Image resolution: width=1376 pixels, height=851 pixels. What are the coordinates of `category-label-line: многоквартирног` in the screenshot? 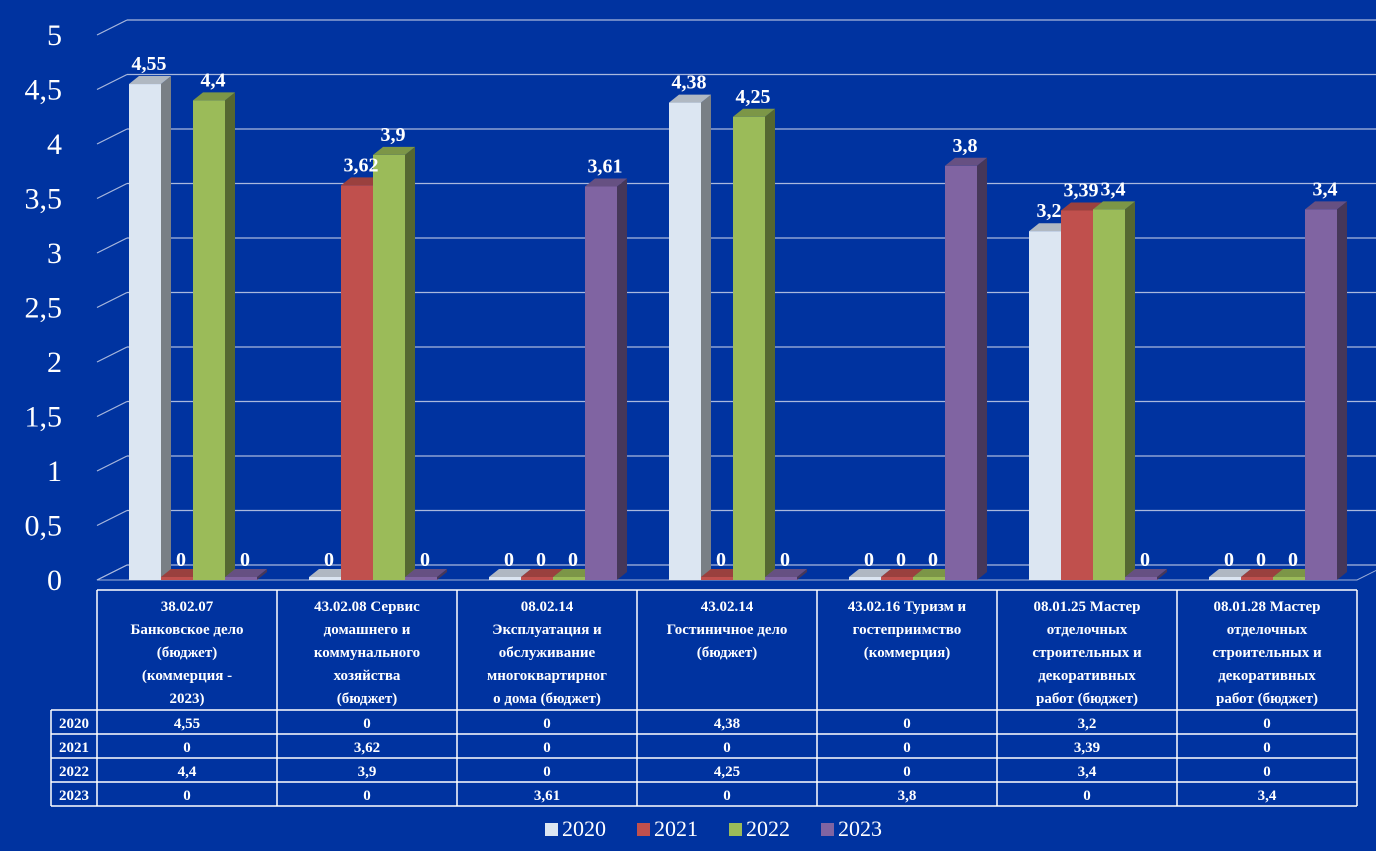 It's located at (547, 676).